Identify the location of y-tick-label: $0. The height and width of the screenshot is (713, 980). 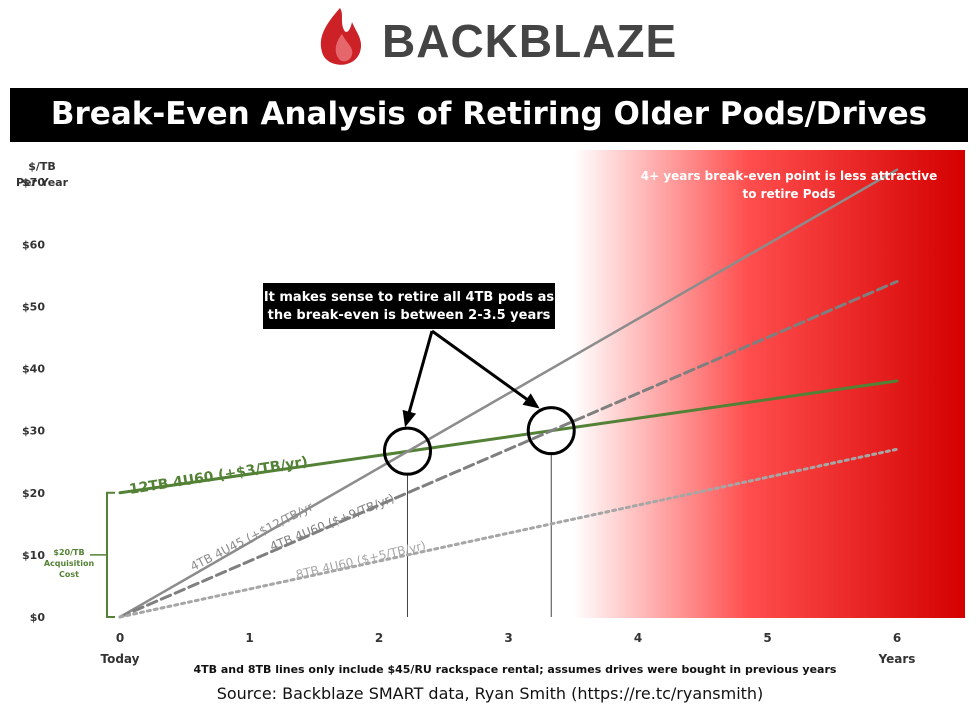
(38, 617).